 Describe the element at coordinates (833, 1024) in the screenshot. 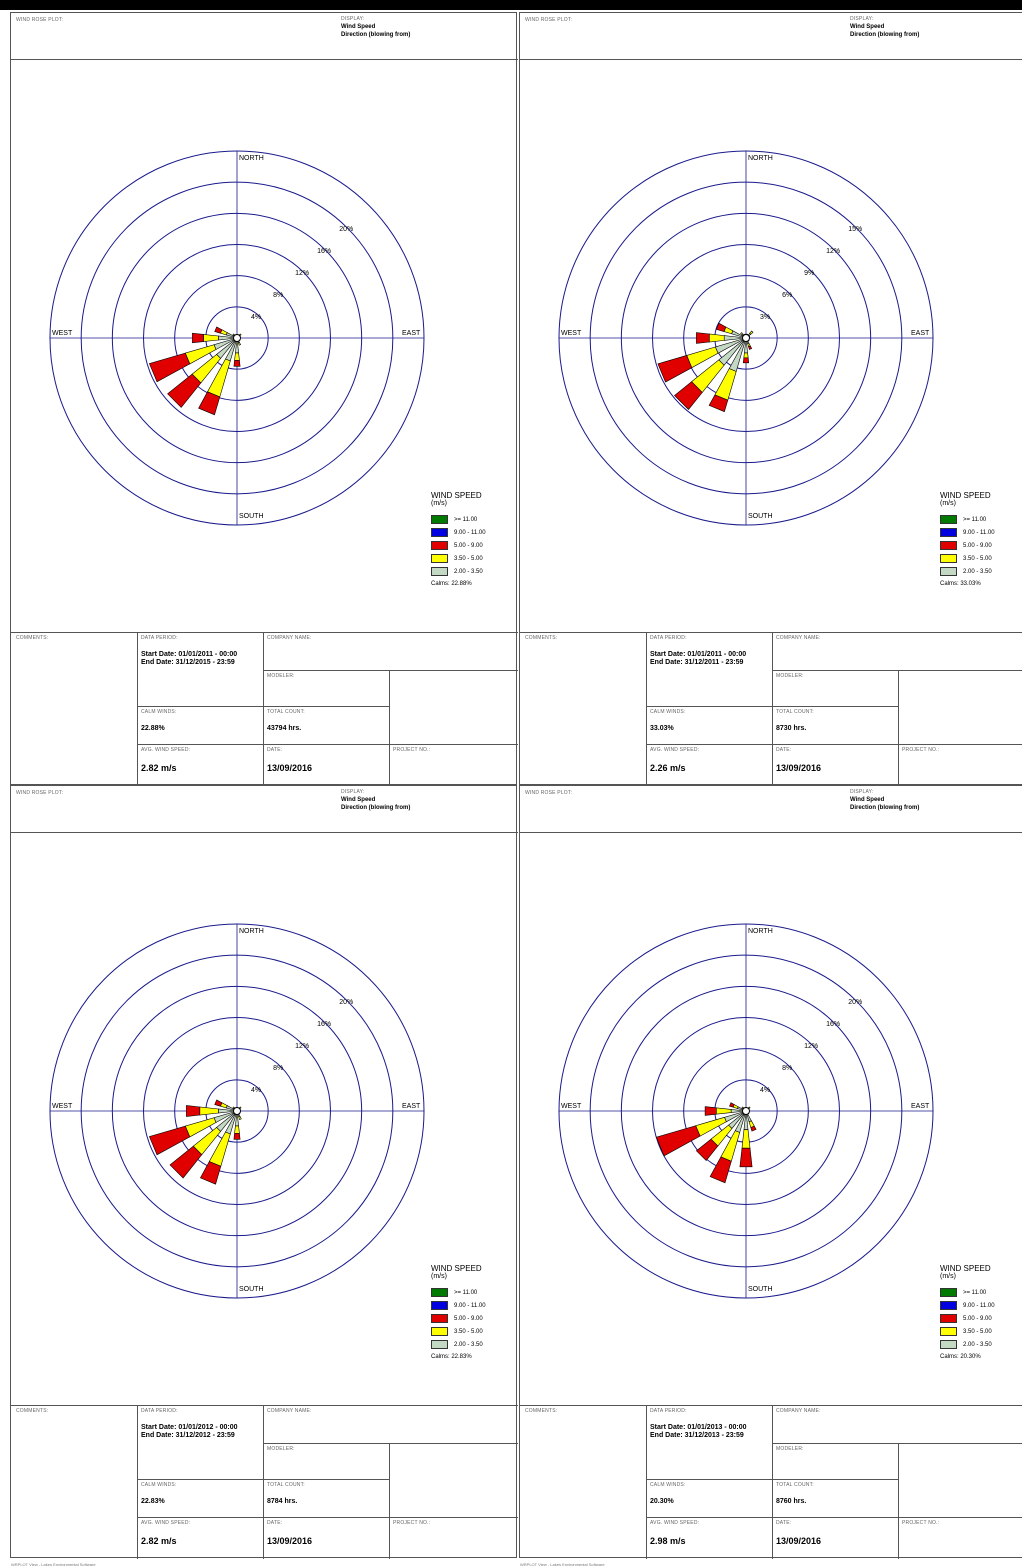

I see `ring-label: 16%` at that location.